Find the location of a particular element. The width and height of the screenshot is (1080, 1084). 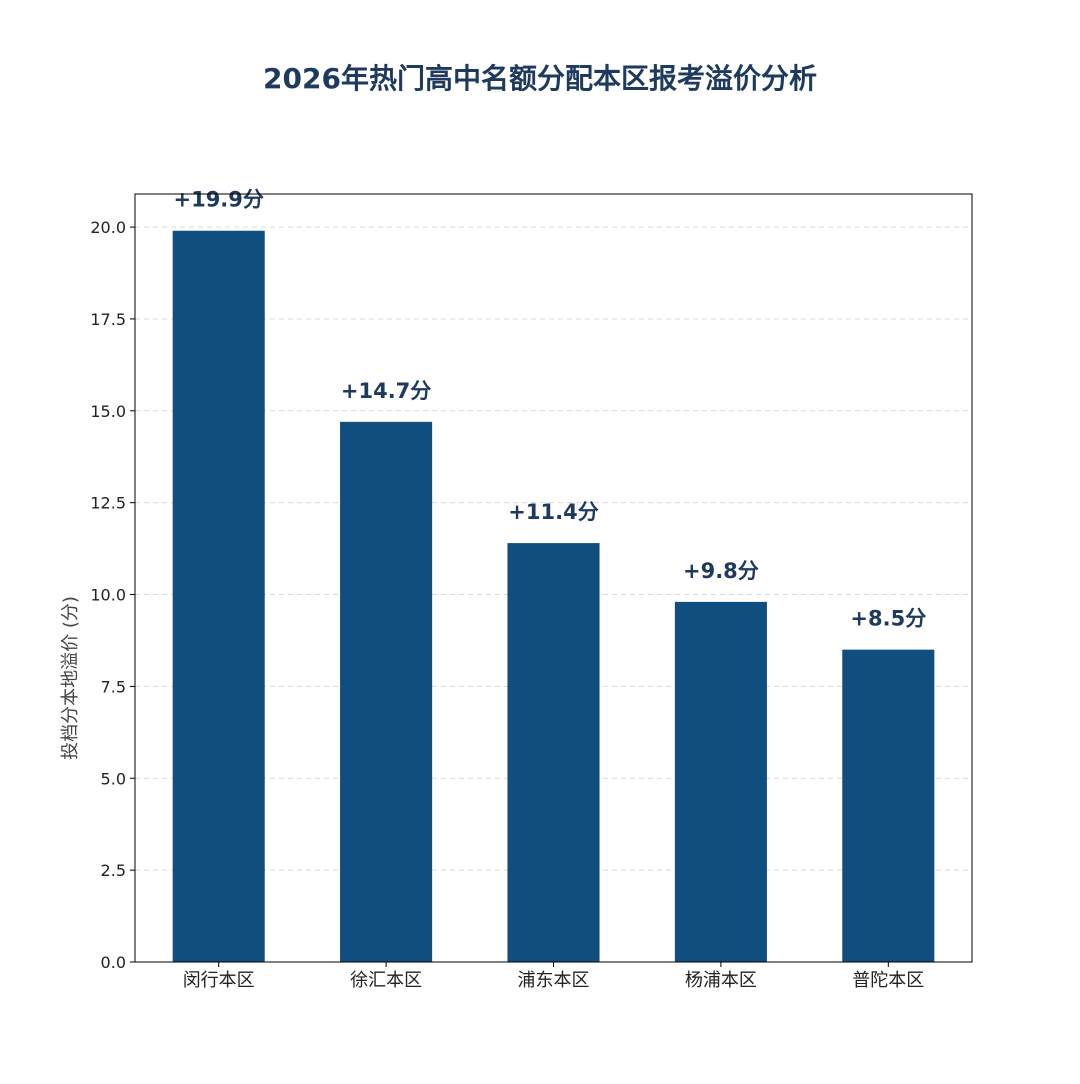

y-tick-label: 15.0 is located at coordinates (108, 411).